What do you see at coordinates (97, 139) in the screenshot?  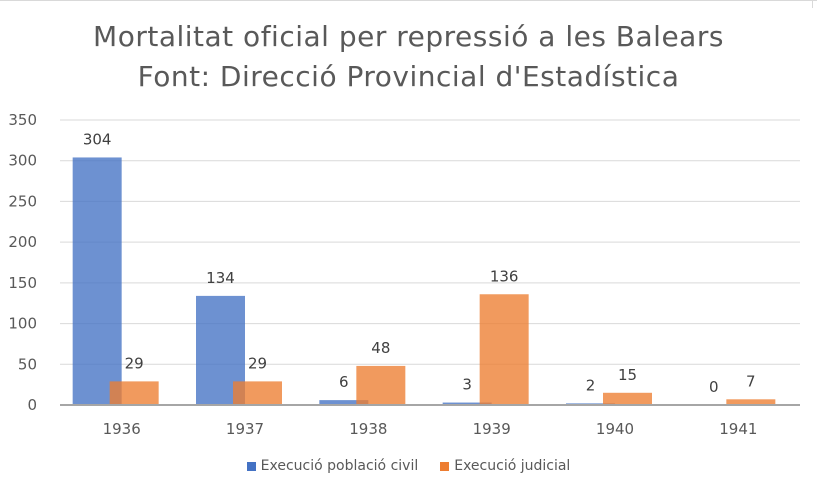 I see `data-label-civil: 304` at bounding box center [97, 139].